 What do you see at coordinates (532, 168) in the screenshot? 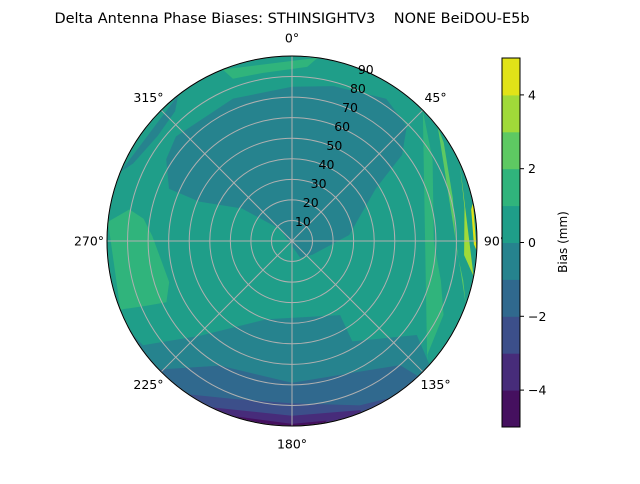
I see `colorbar-tick-label: 2` at bounding box center [532, 168].